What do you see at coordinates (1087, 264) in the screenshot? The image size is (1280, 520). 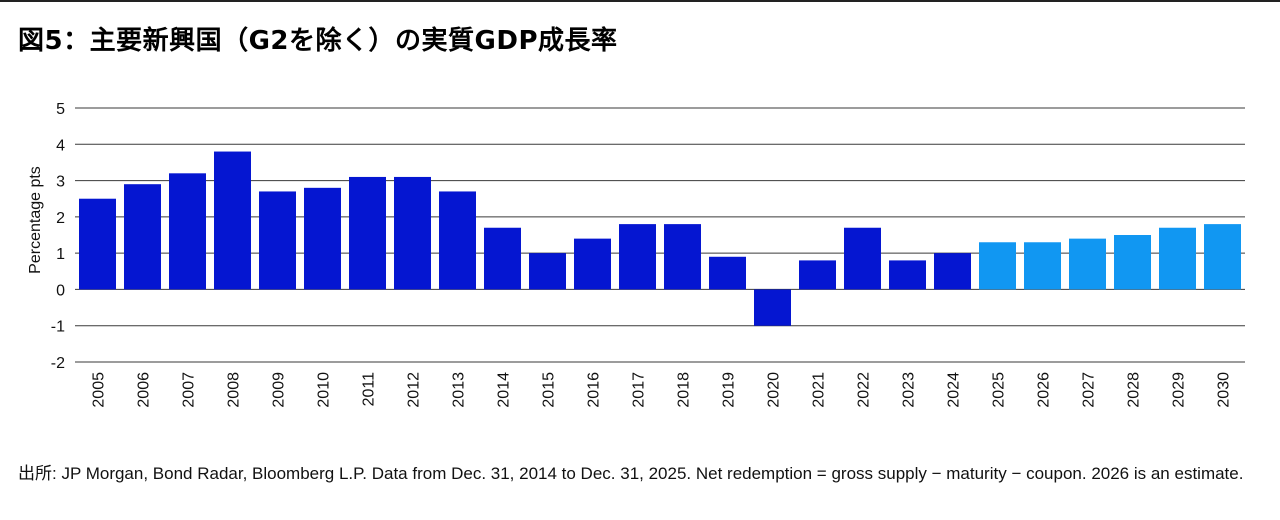 I see `bar-2027` at bounding box center [1087, 264].